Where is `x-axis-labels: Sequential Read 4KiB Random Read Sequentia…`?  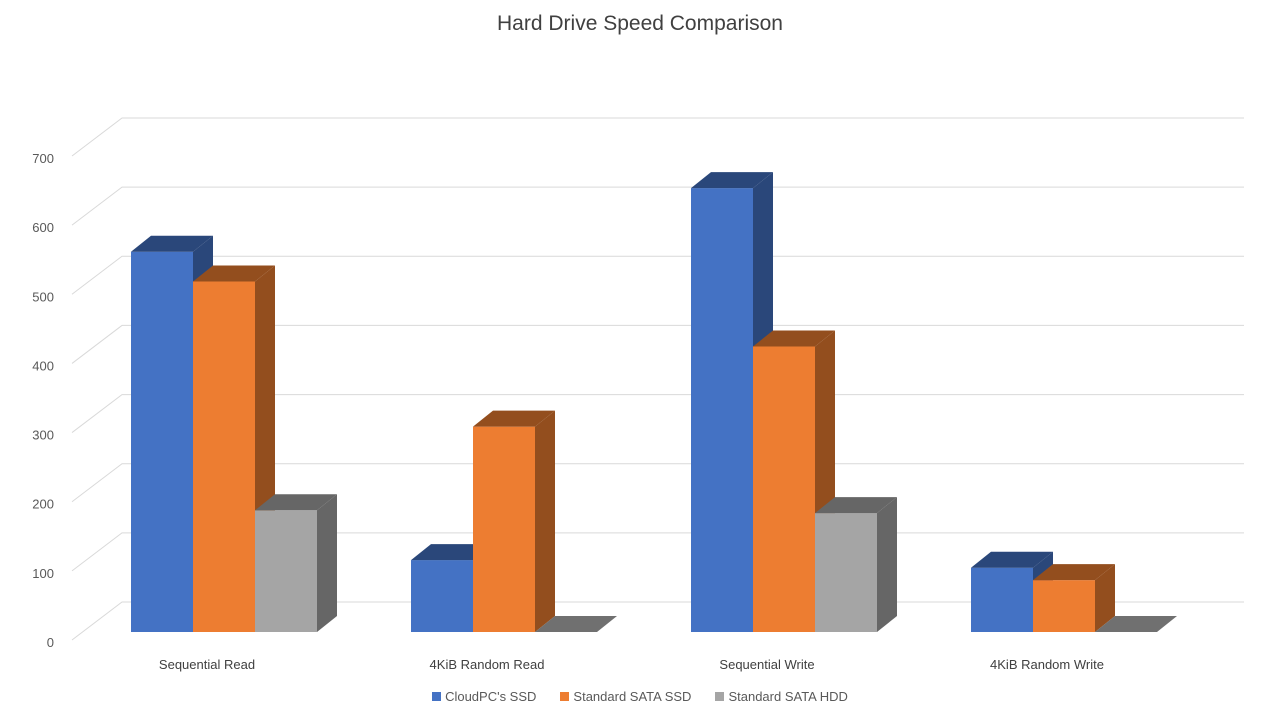 x-axis-labels: Sequential Read 4KiB Random Read Sequentia… is located at coordinates (631, 664).